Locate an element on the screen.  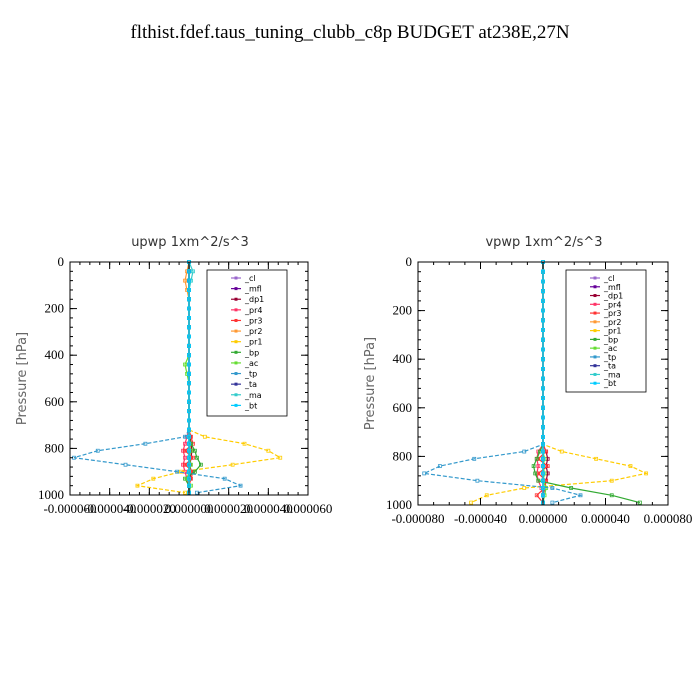
x-tick-label: -0.000060 is located at coordinates (69, 508).